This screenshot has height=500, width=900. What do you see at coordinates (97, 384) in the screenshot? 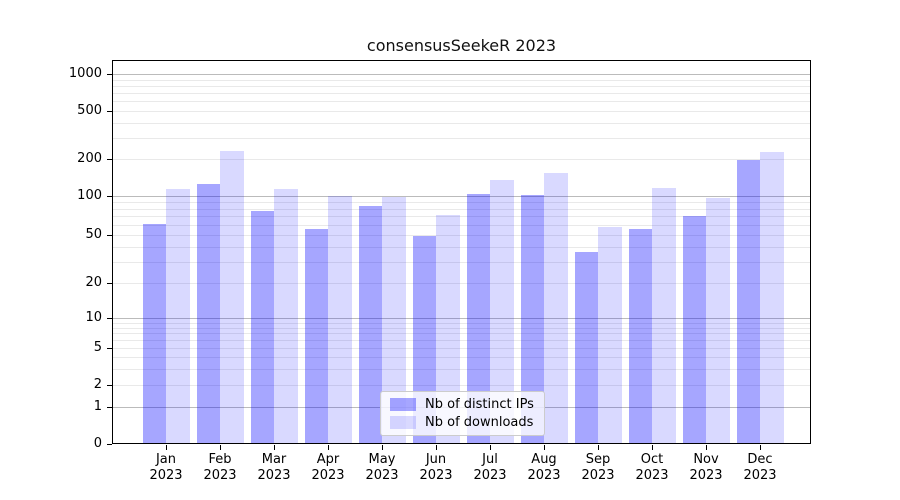
I see `y-tick-label: 2` at bounding box center [97, 384].